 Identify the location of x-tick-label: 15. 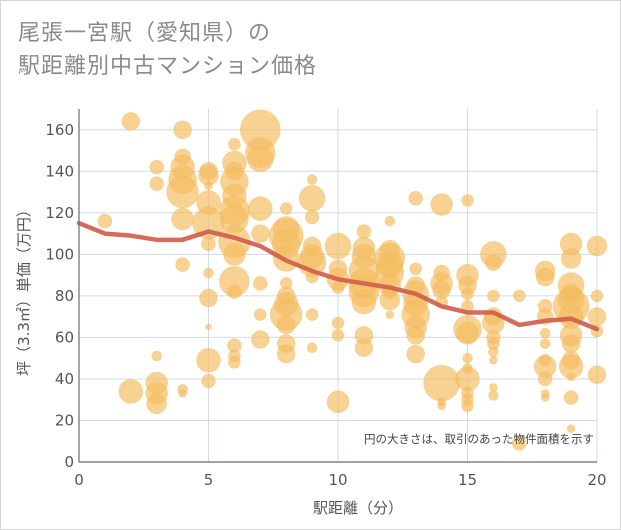
(467, 480).